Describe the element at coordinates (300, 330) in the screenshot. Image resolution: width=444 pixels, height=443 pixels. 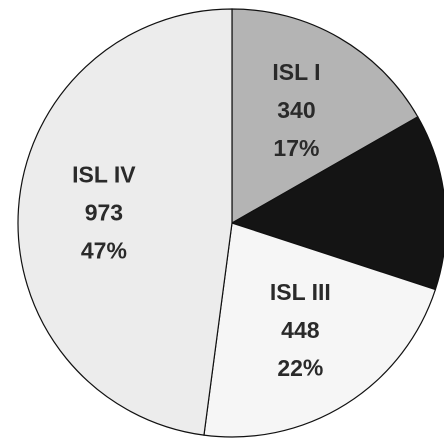
I see `slice-value: 448` at that location.